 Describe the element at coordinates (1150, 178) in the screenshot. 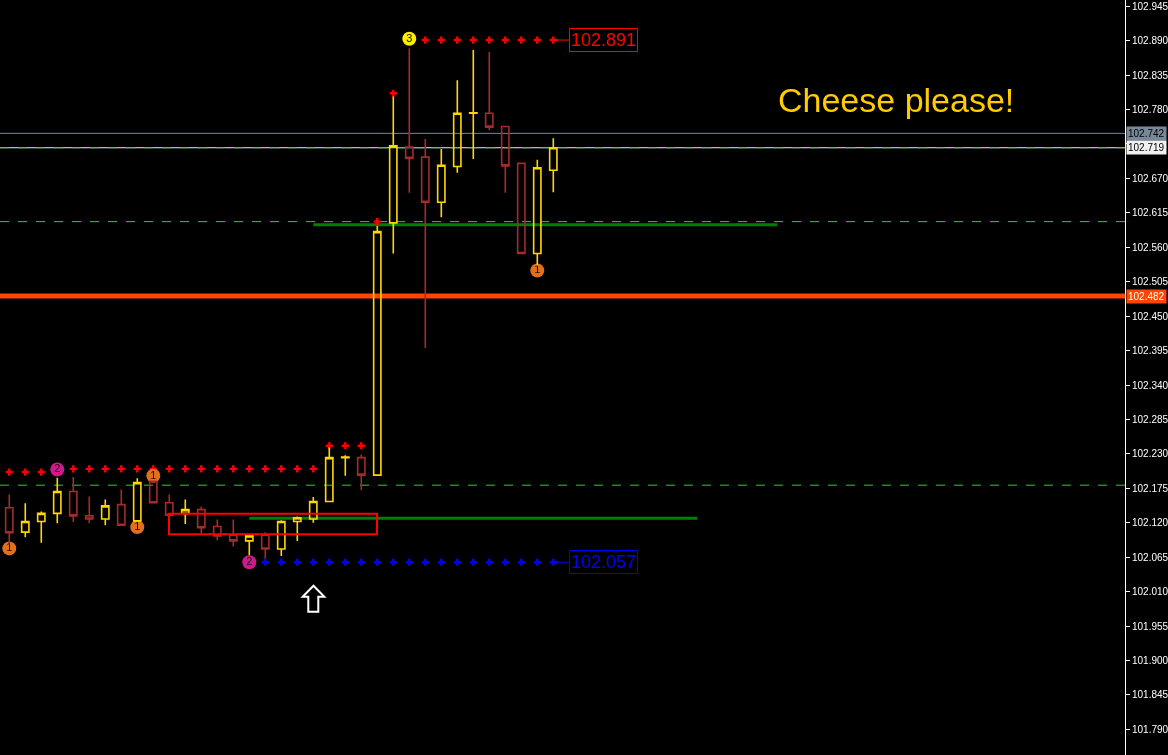

I see `y-tick-label: 102.670` at that location.